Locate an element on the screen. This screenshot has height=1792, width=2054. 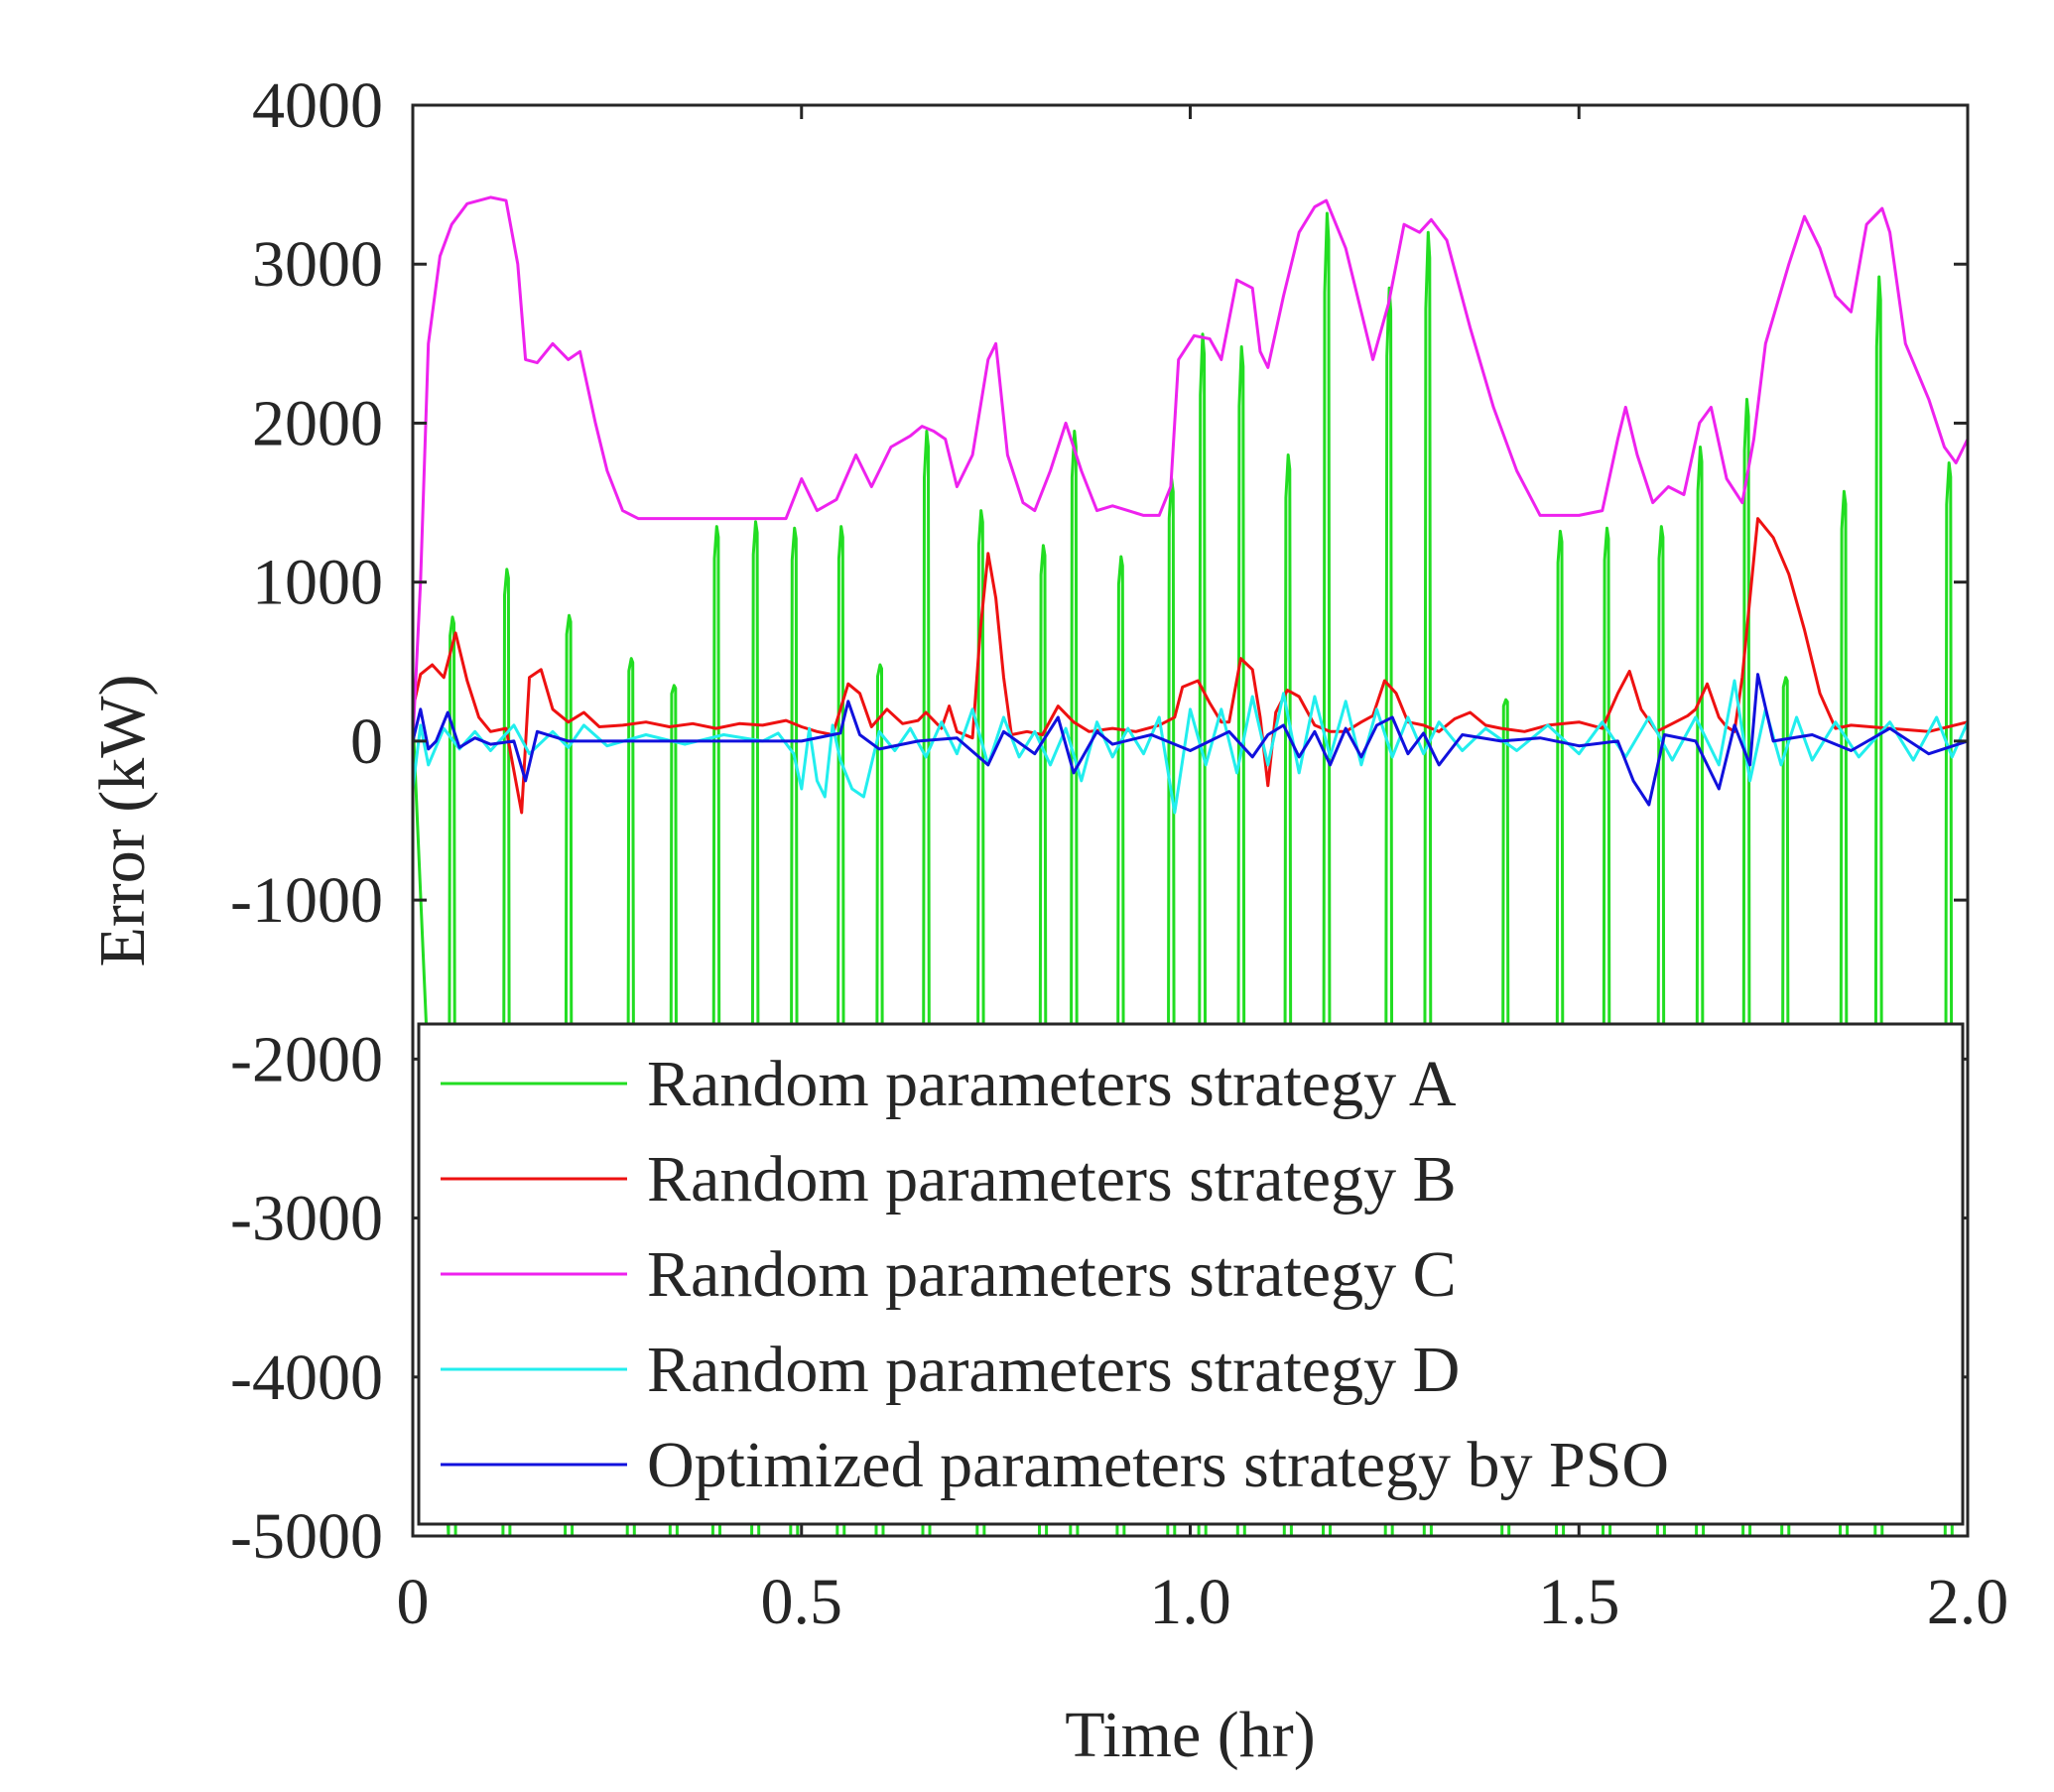
y-tick-label: 2000 is located at coordinates (317, 423).